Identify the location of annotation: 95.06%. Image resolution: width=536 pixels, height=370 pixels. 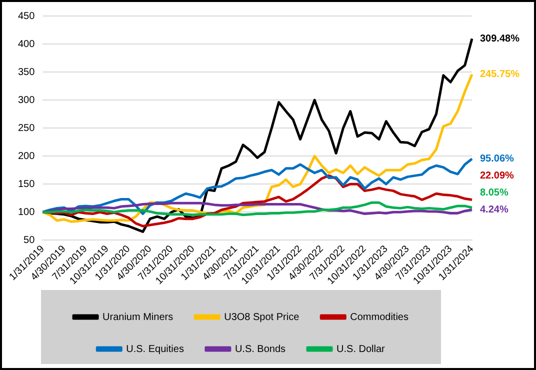
(497, 158).